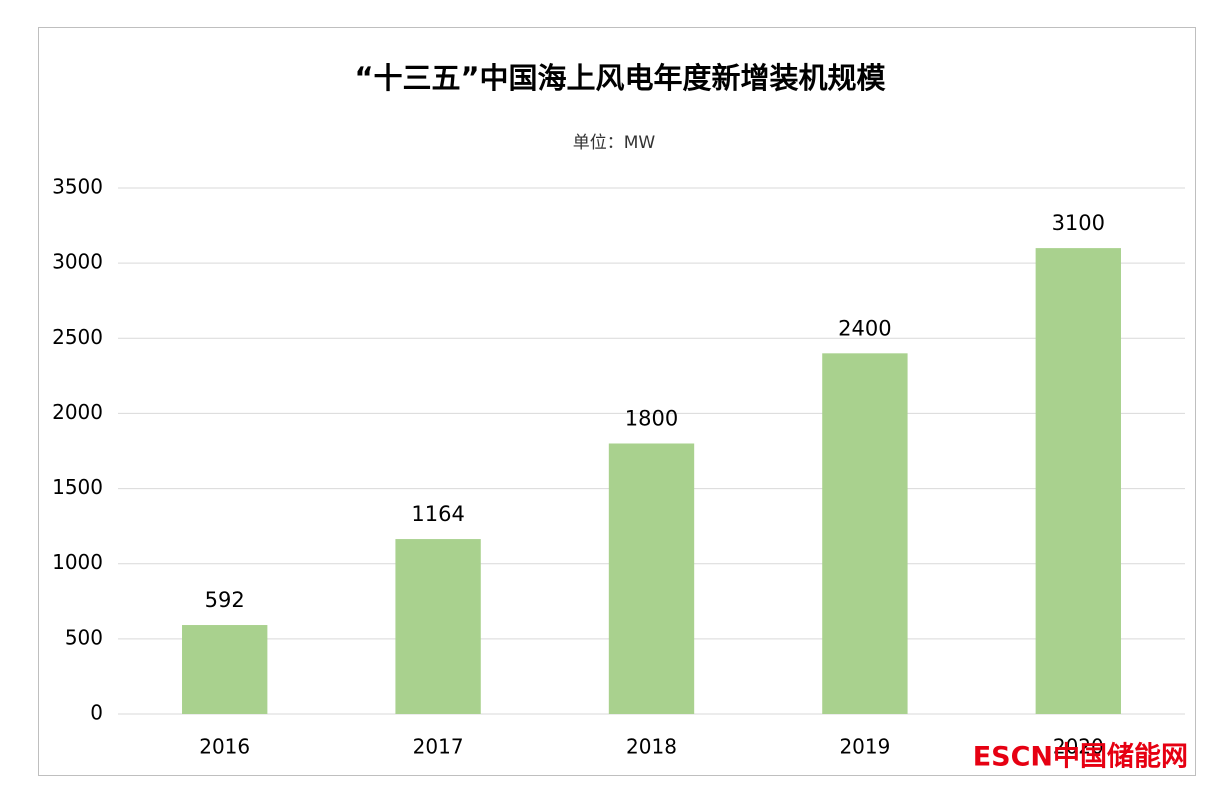 This screenshot has height=793, width=1213. Describe the element at coordinates (614, 143) in the screenshot. I see `chart-subtitle: 单位：MW` at that location.